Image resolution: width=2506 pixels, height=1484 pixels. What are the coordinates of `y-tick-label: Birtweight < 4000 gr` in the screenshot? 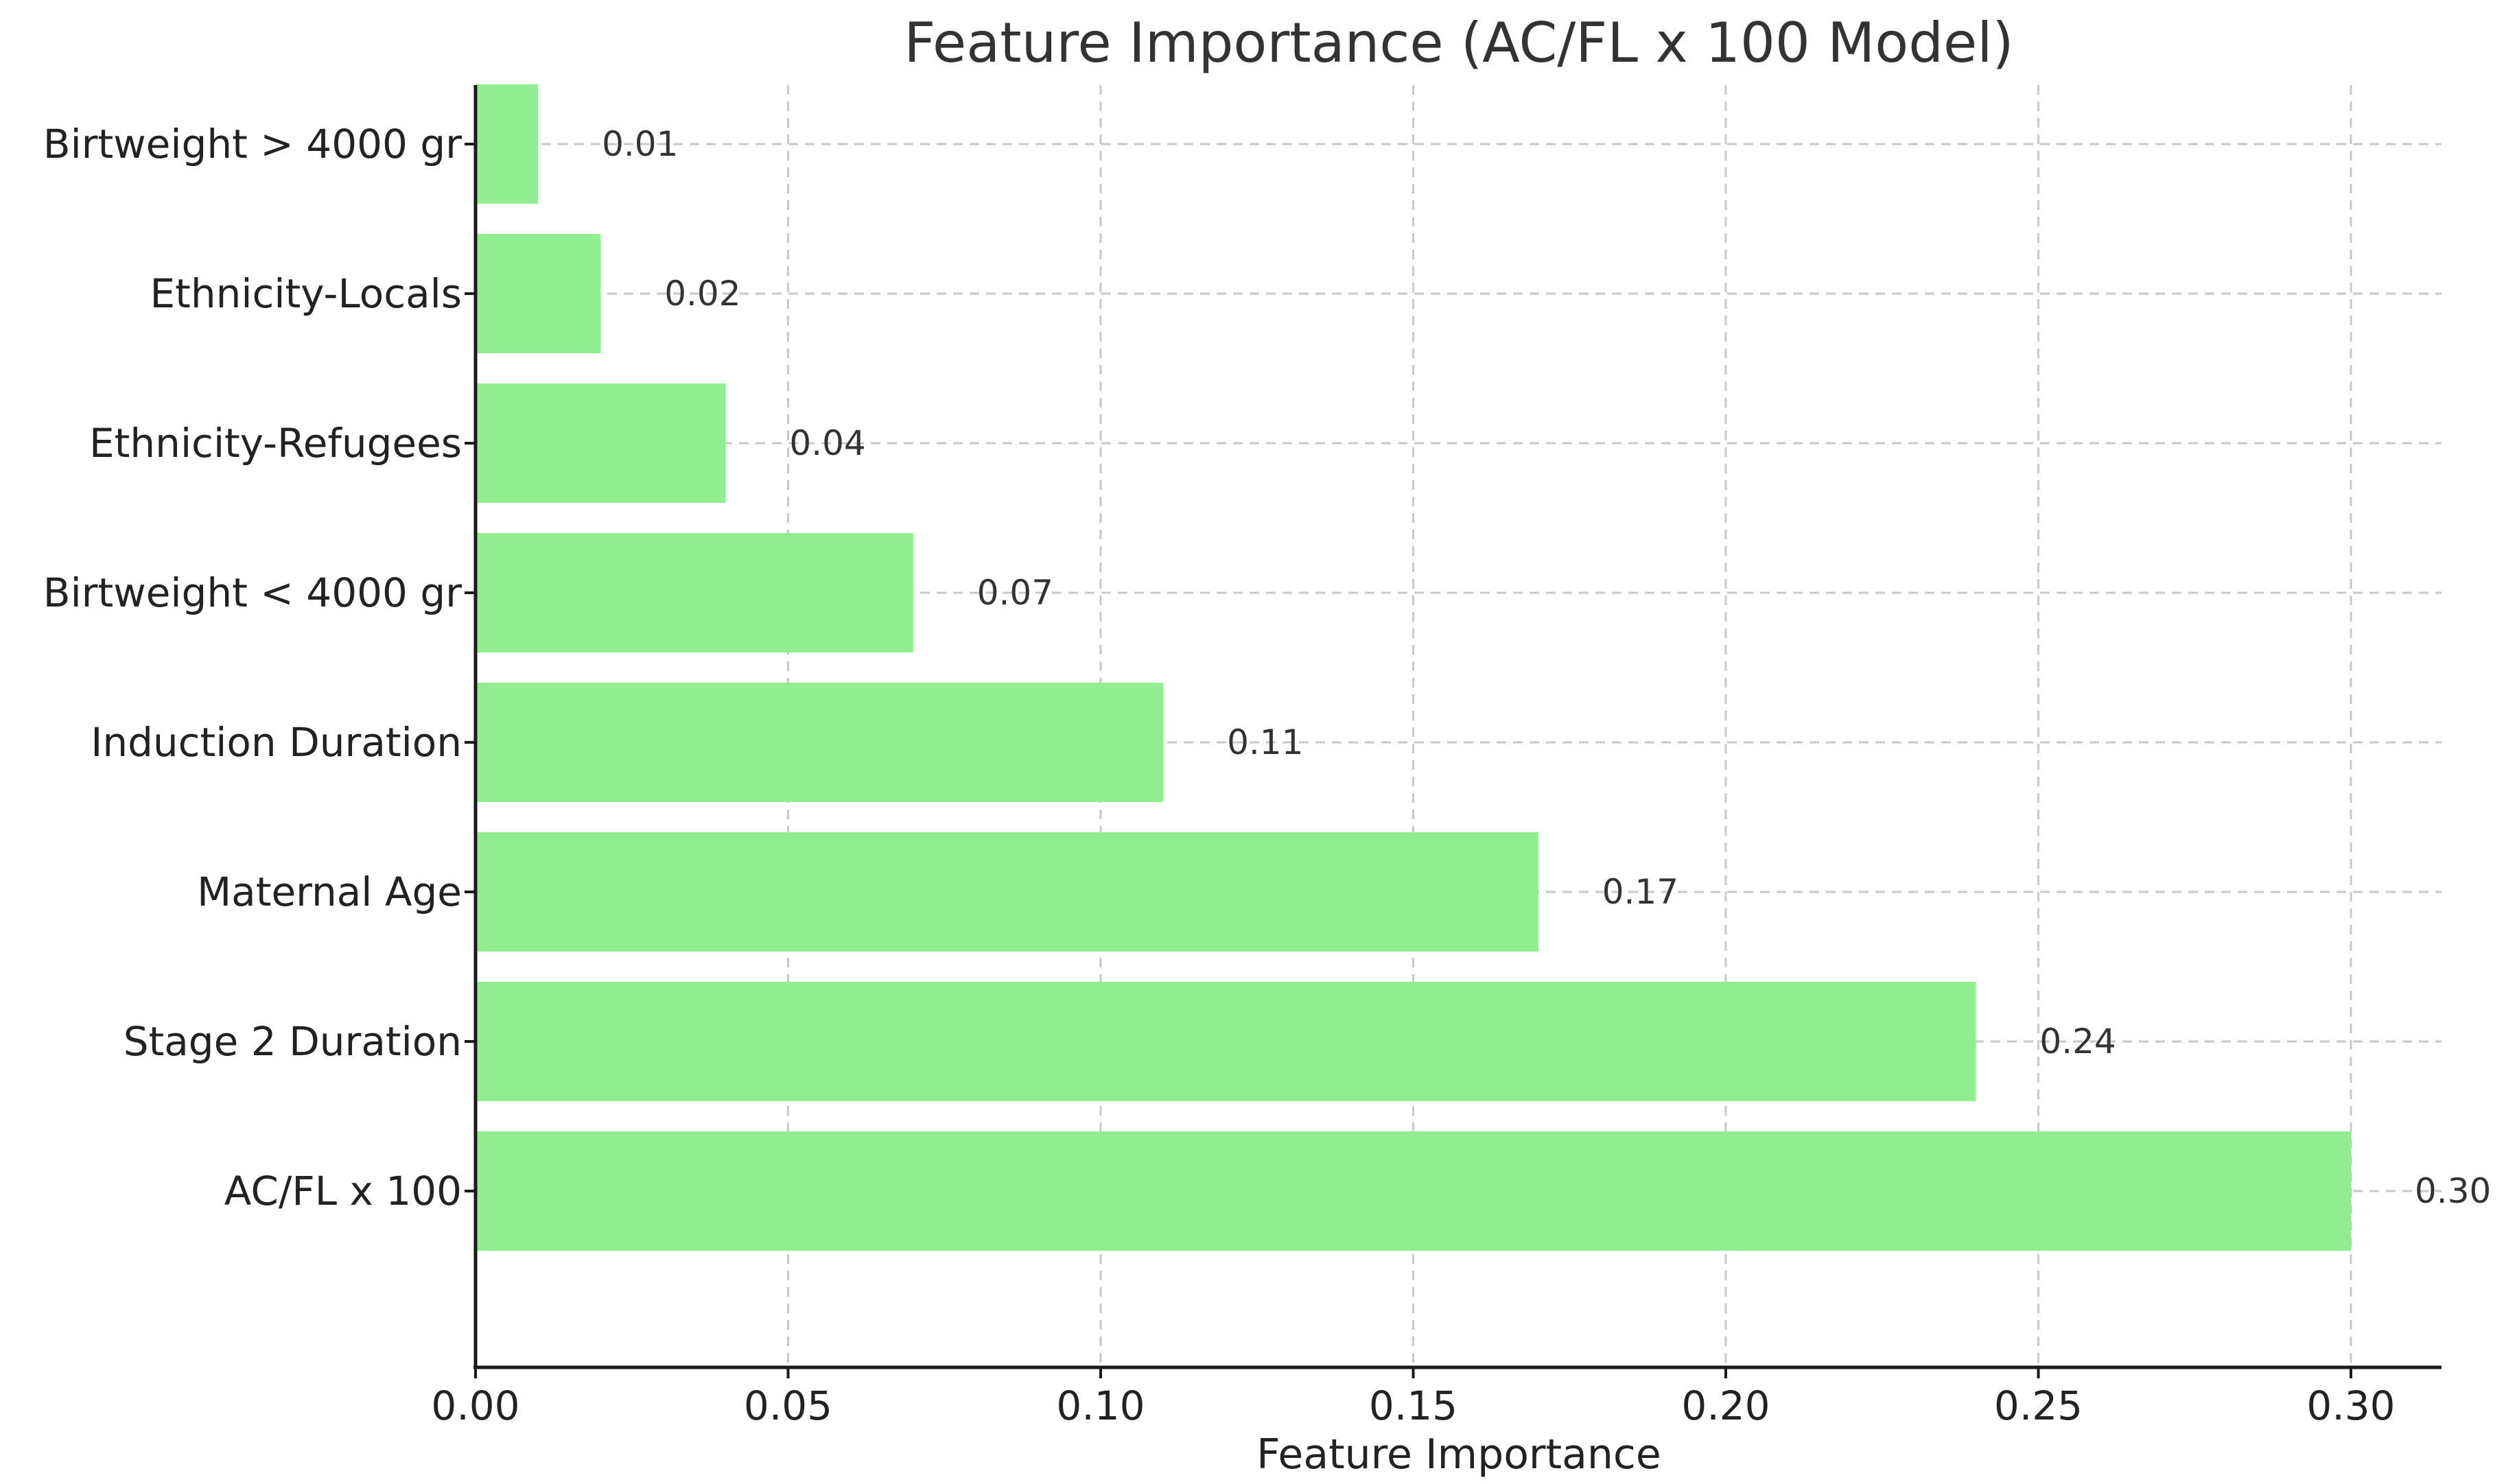 It's located at (252, 592).